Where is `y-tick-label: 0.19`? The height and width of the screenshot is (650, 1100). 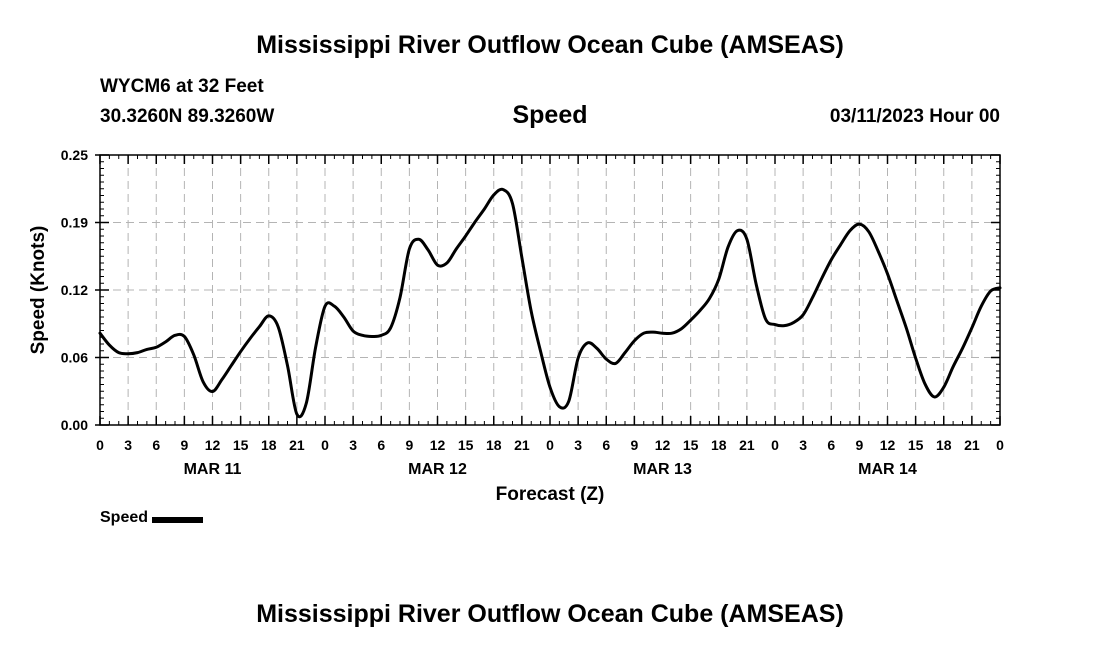
y-tick-label: 0.19 is located at coordinates (74, 223).